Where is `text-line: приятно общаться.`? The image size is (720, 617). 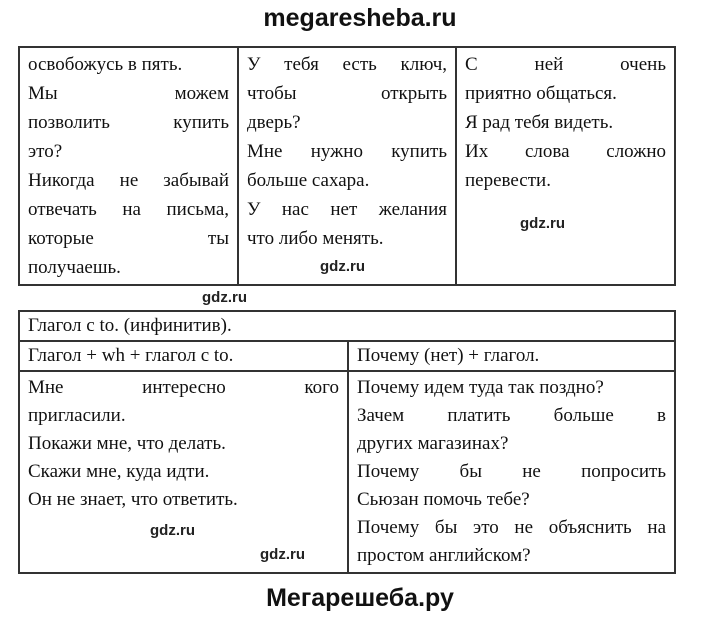 text-line: приятно общаться. is located at coordinates (541, 93).